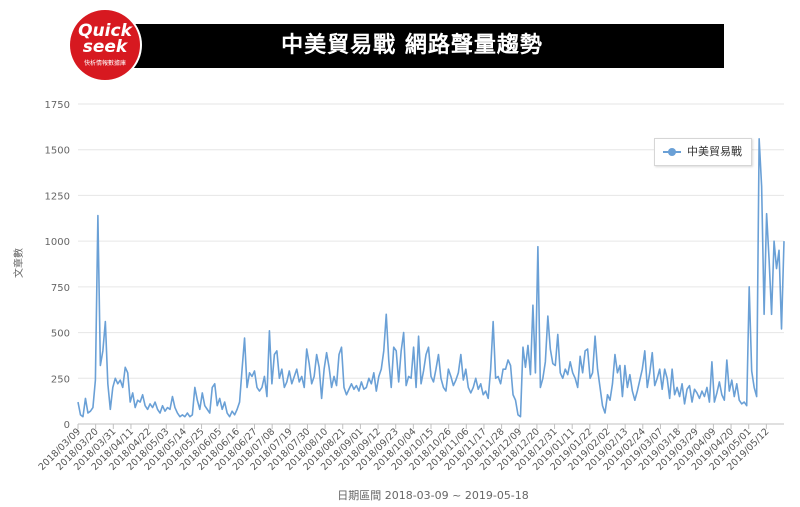  Describe the element at coordinates (105, 31) in the screenshot. I see `logo-line-1: Quick` at that location.